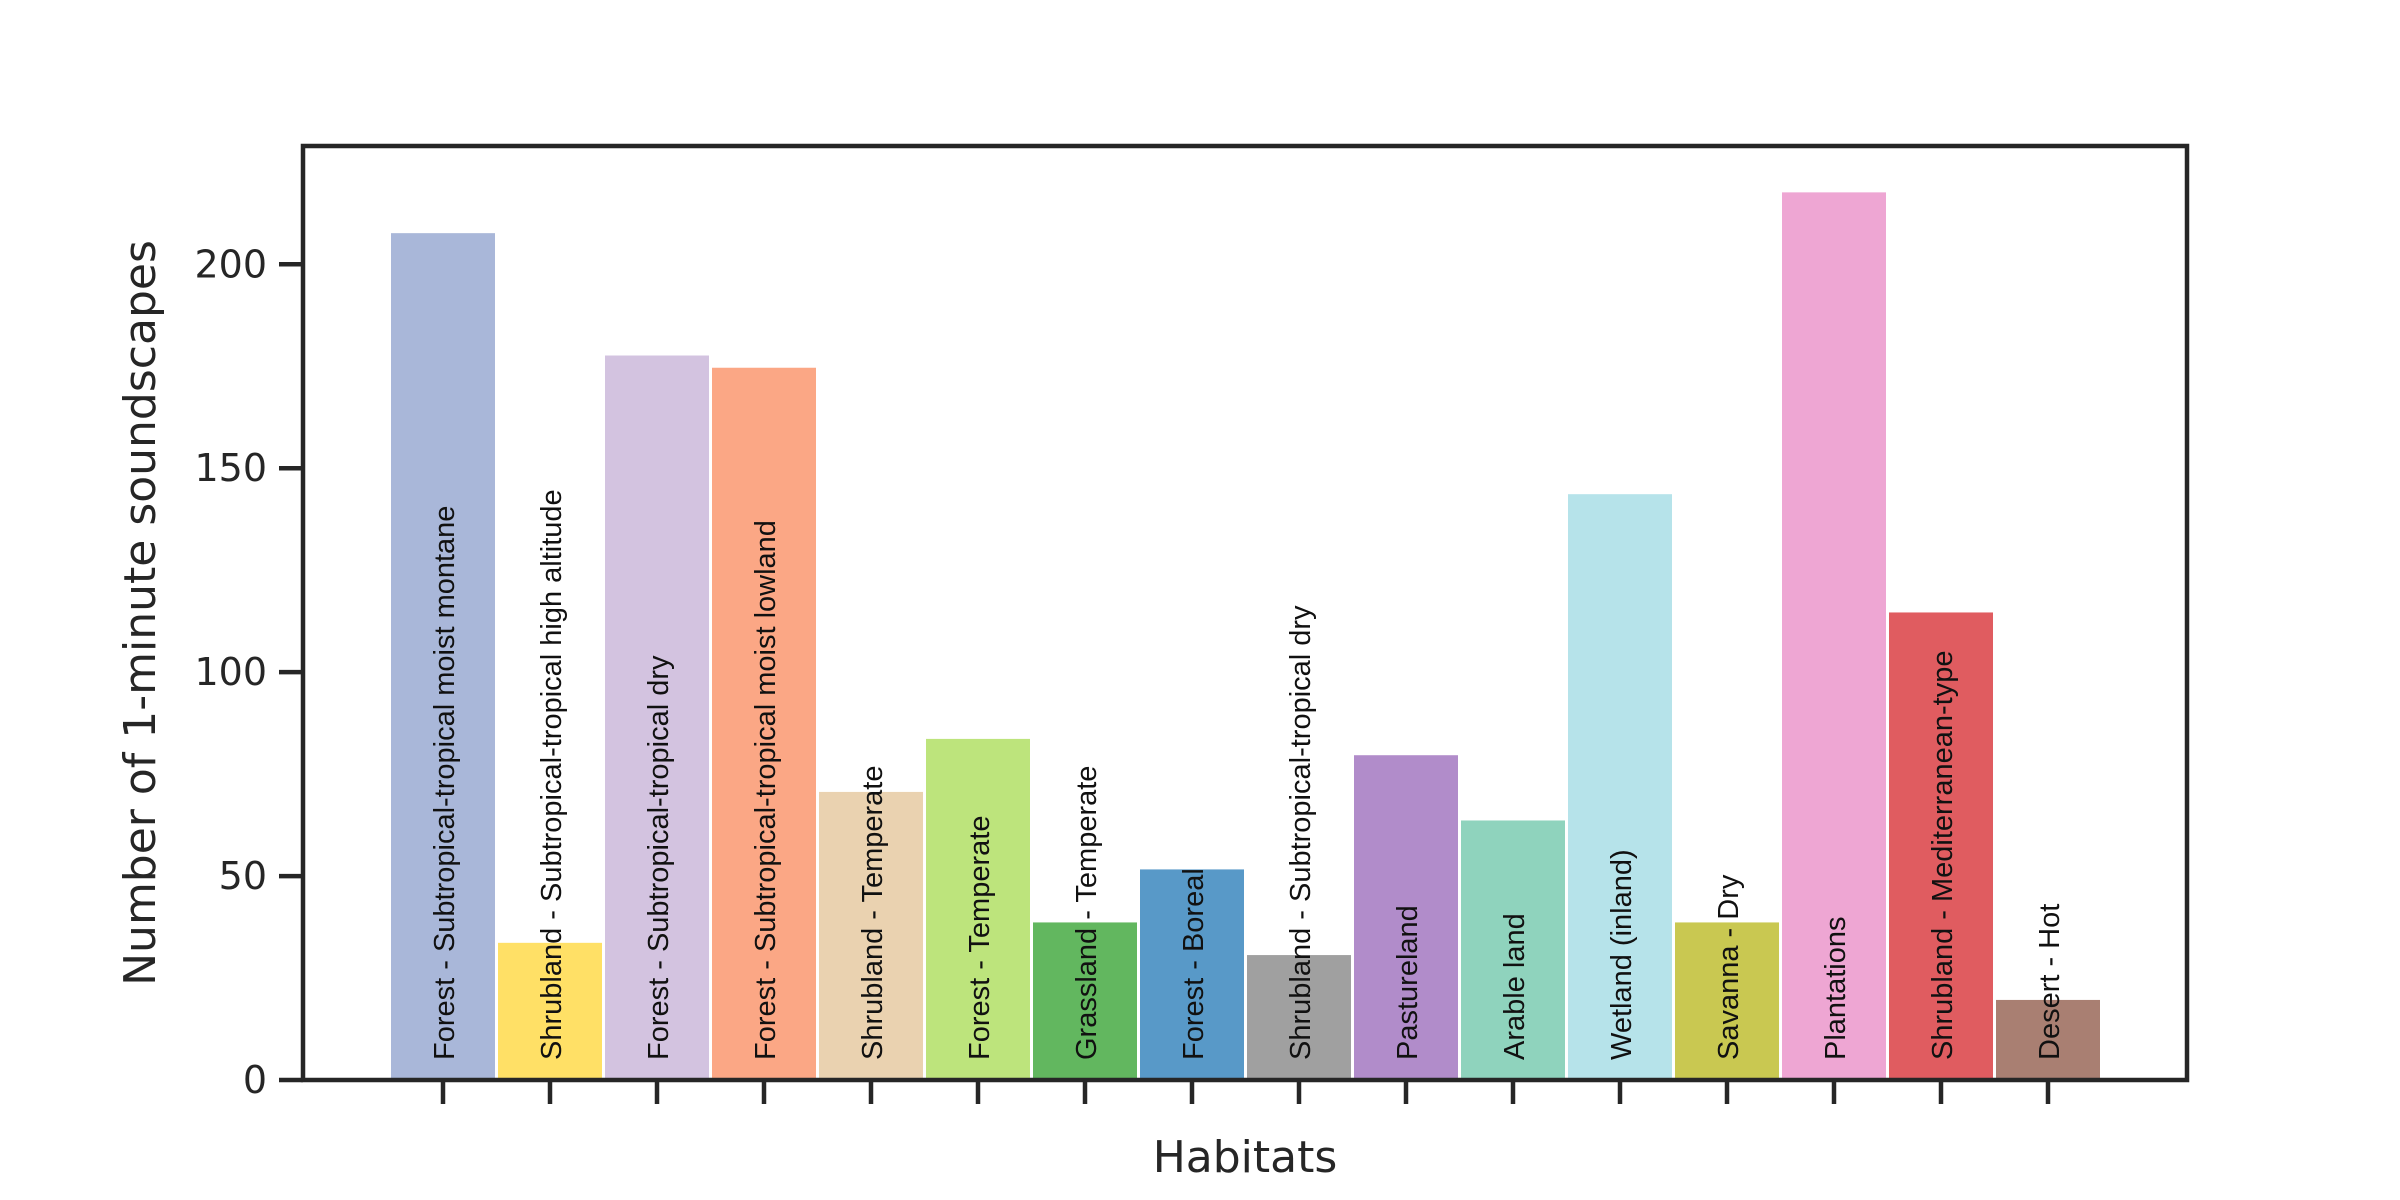 The width and height of the screenshot is (2400, 1200). I want to click on y-axis: 0 50 100 150 200, so click(248, 672).